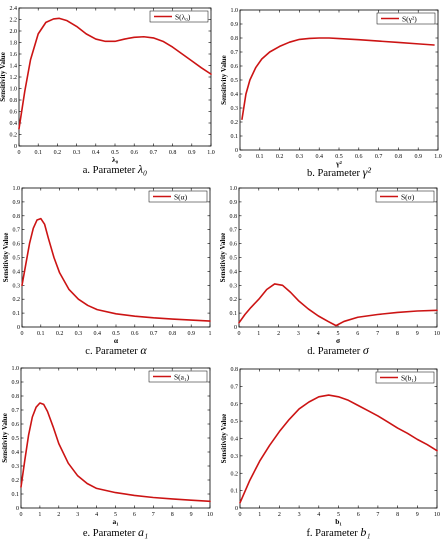 The width and height of the screenshot is (447, 550). I want to click on x-tick-label: 0.5, so click(339, 157).